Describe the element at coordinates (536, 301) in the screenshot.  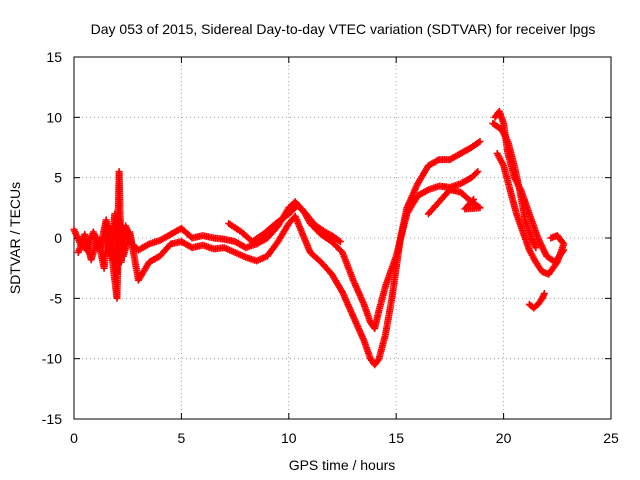
I see `series-track-h` at that location.